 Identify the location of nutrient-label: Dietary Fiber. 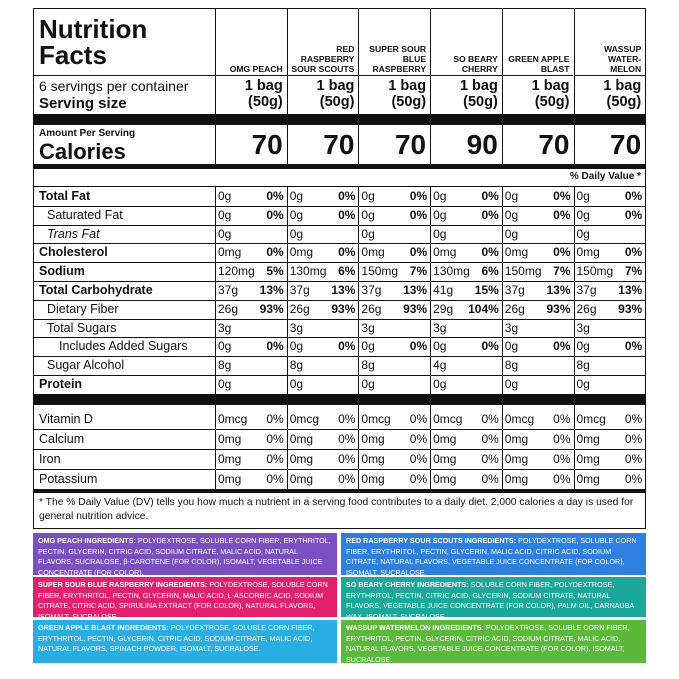
(83, 308).